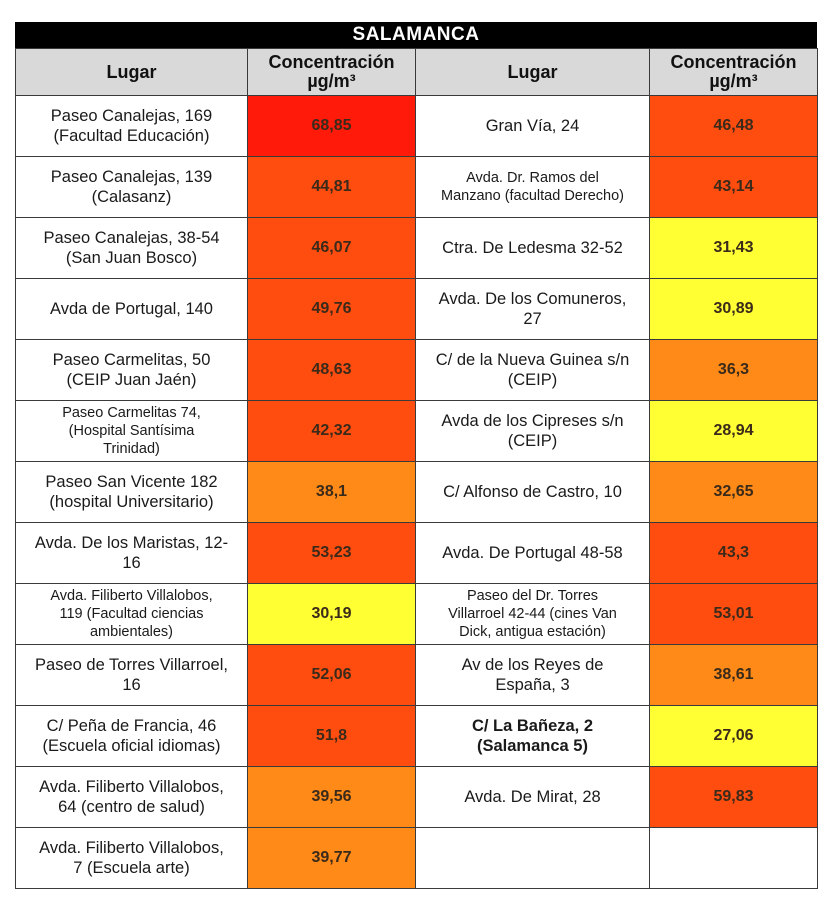 This screenshot has width=834, height=904. I want to click on place-line: C/ Peña de Francia, 46, so click(131, 726).